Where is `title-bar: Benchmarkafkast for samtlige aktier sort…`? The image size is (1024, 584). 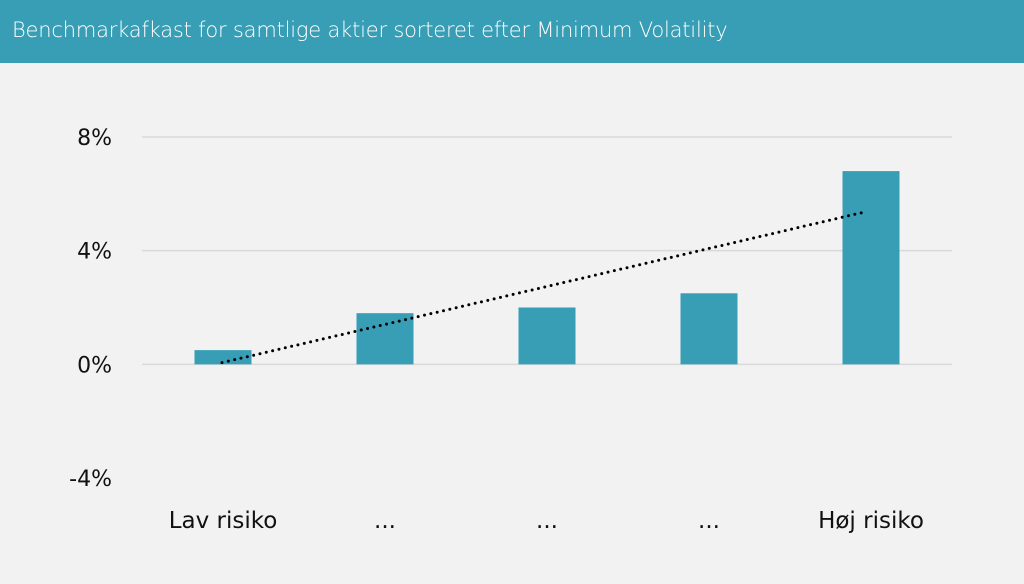
title-bar: Benchmarkafkast for samtlige aktier sort… is located at coordinates (512, 31).